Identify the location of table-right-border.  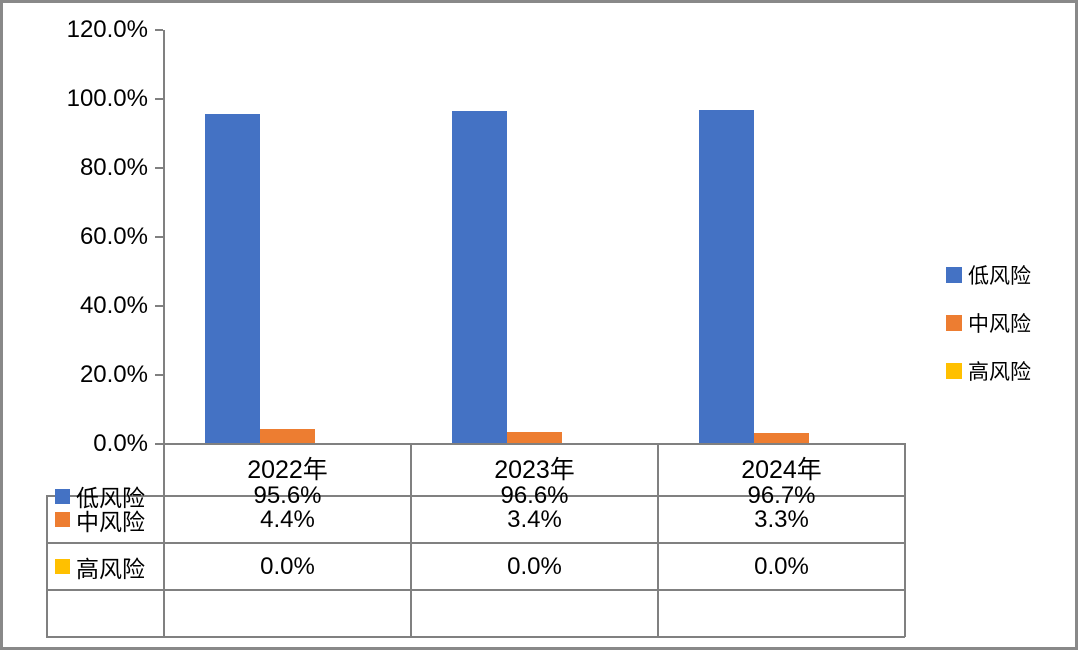
(905, 540).